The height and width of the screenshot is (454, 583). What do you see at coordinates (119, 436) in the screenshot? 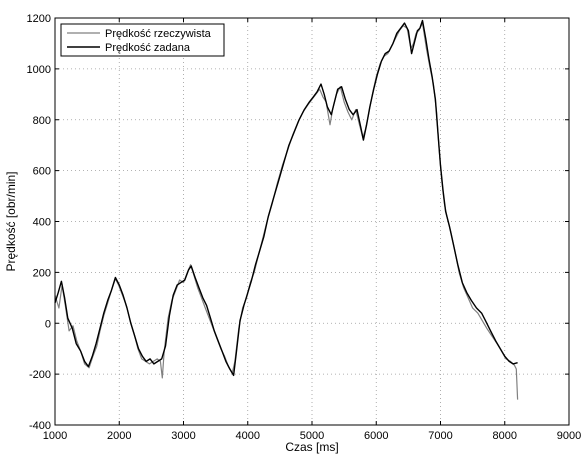
I see `x-tick-label: 2000` at bounding box center [119, 436].